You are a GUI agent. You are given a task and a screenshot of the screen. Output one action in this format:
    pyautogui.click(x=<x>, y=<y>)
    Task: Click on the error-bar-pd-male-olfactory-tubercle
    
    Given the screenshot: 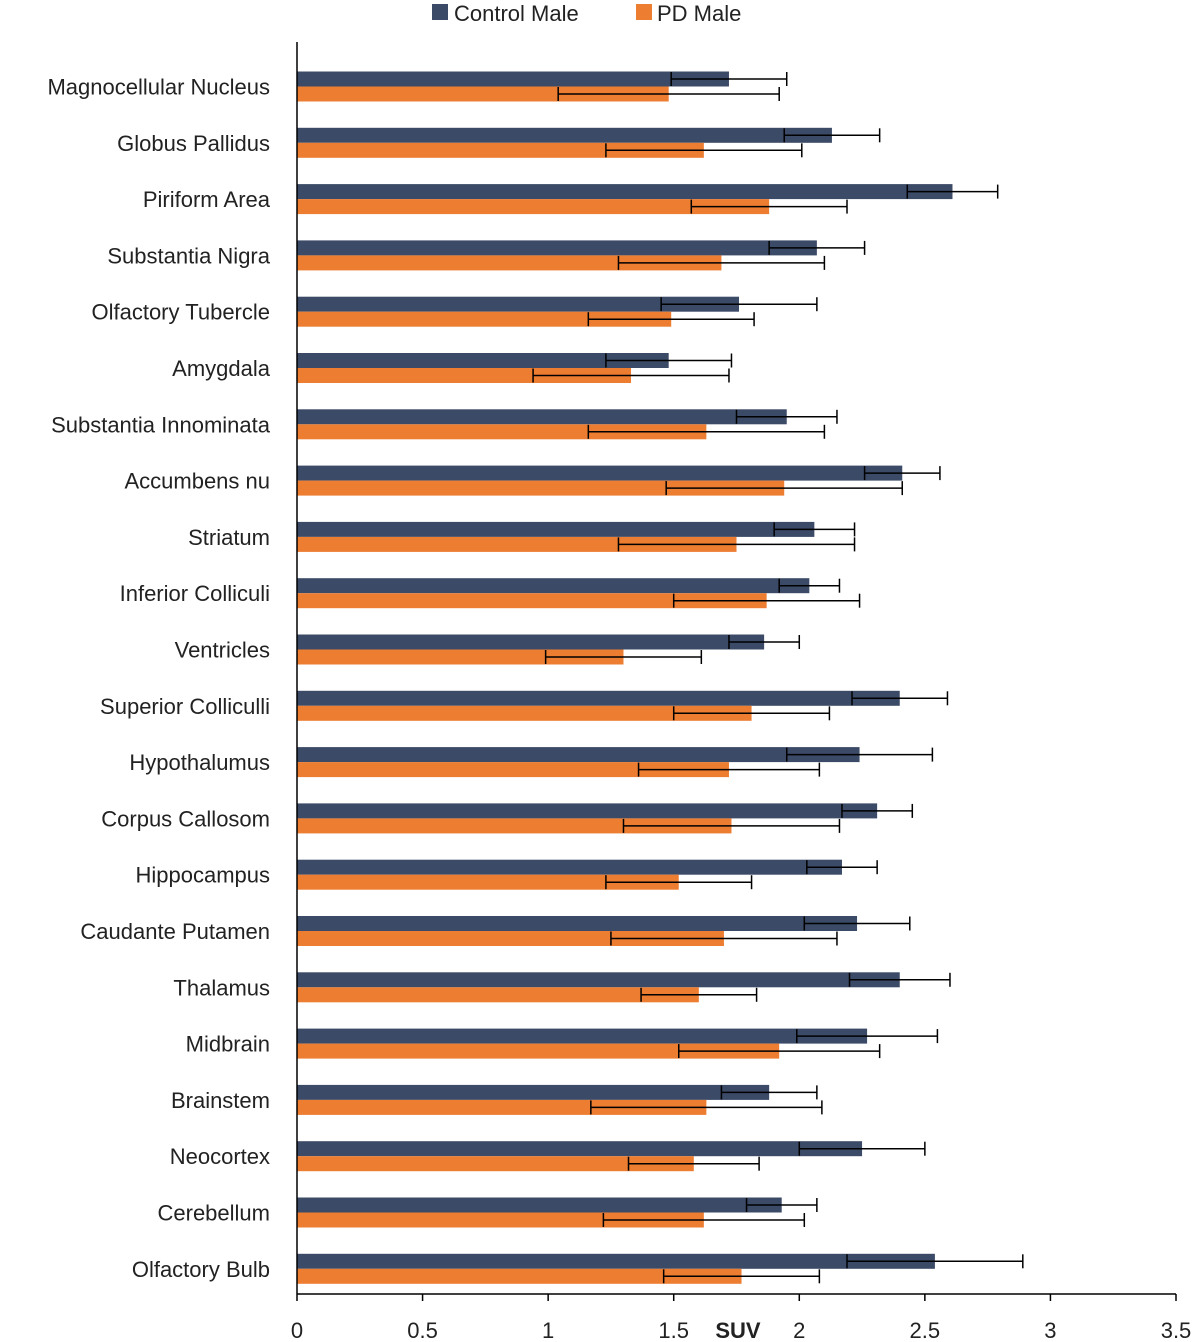 What is the action you would take?
    pyautogui.click(x=671, y=319)
    